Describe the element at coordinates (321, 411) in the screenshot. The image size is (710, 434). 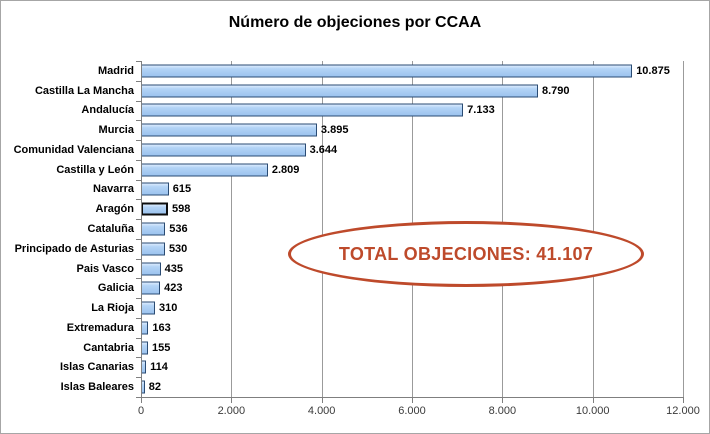
I see `x-tick-label: 4.000` at that location.